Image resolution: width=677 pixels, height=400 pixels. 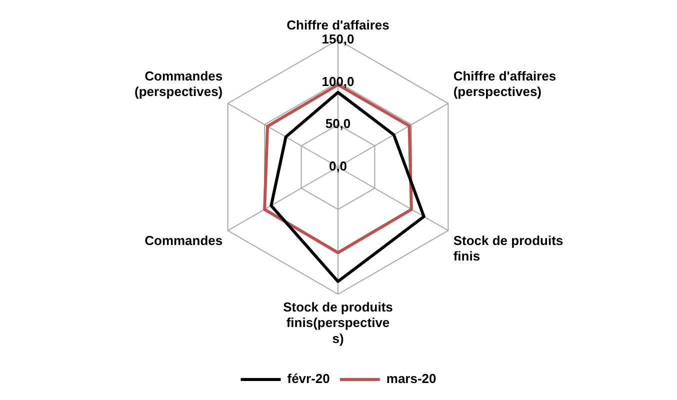 I want to click on y-tick-label: 150,0, so click(x=338, y=38).